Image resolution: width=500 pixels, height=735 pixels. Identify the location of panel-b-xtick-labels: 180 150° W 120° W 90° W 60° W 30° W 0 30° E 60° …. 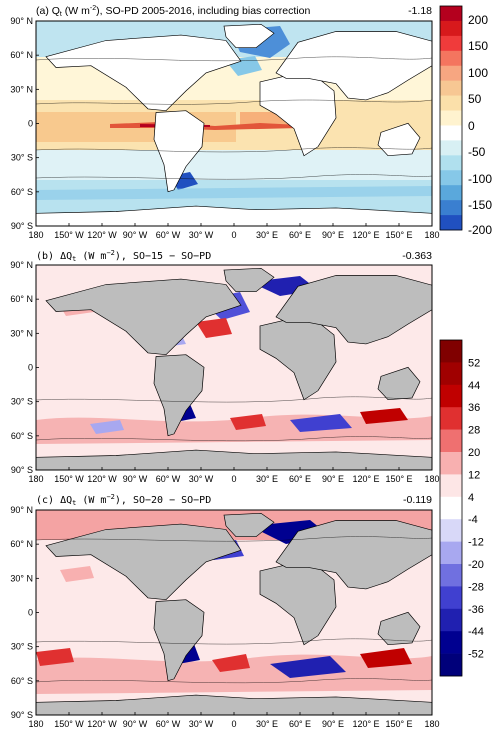
(234, 475).